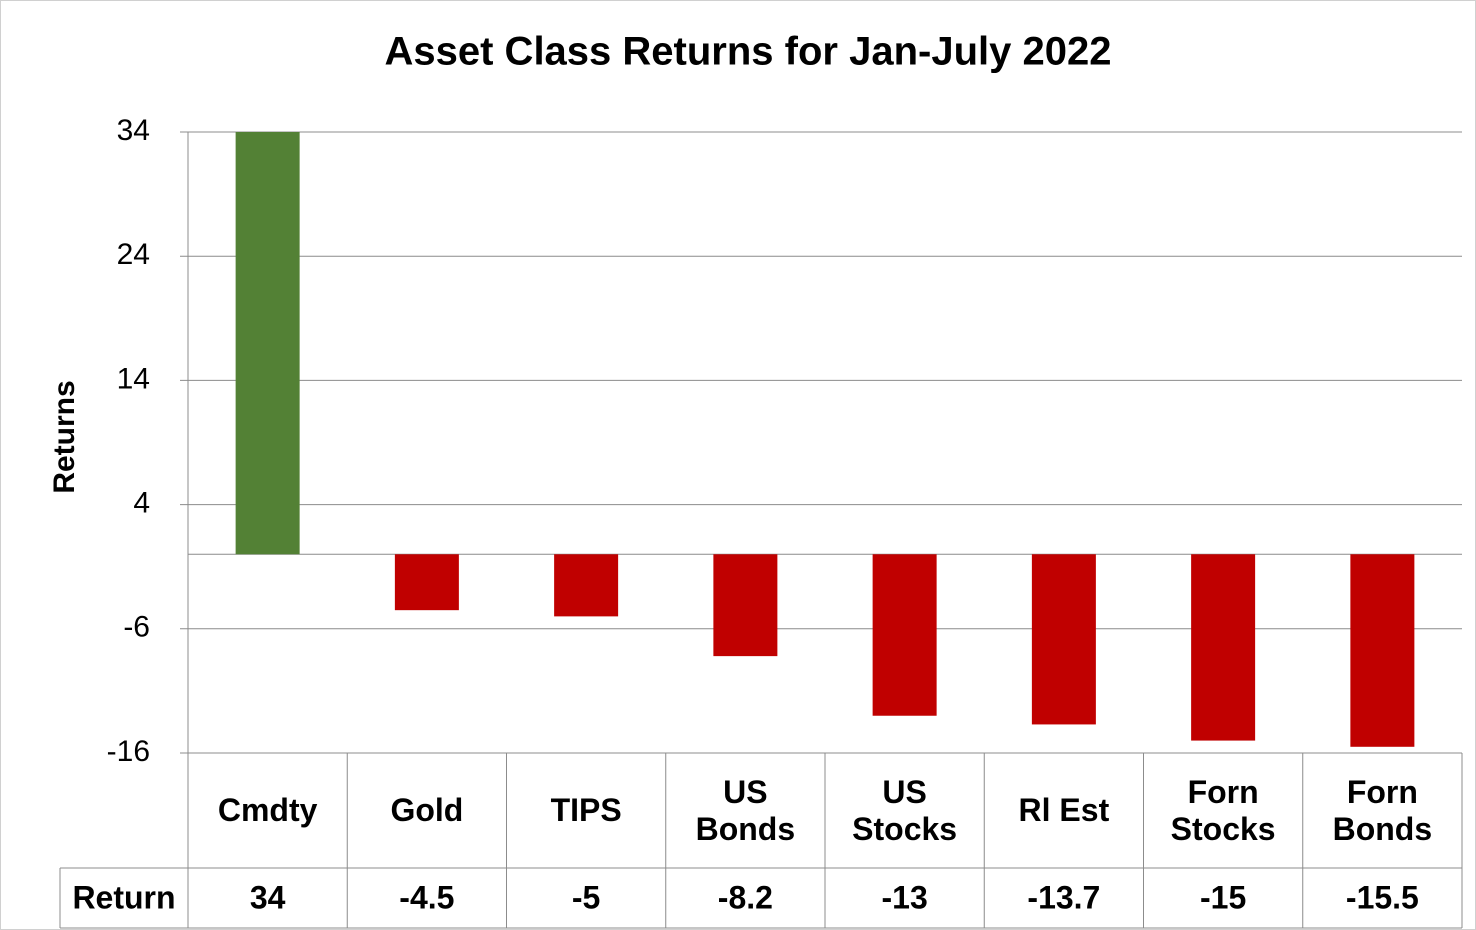 Image resolution: width=1476 pixels, height=930 pixels. Describe the element at coordinates (268, 897) in the screenshot. I see `table-value: 34` at that location.